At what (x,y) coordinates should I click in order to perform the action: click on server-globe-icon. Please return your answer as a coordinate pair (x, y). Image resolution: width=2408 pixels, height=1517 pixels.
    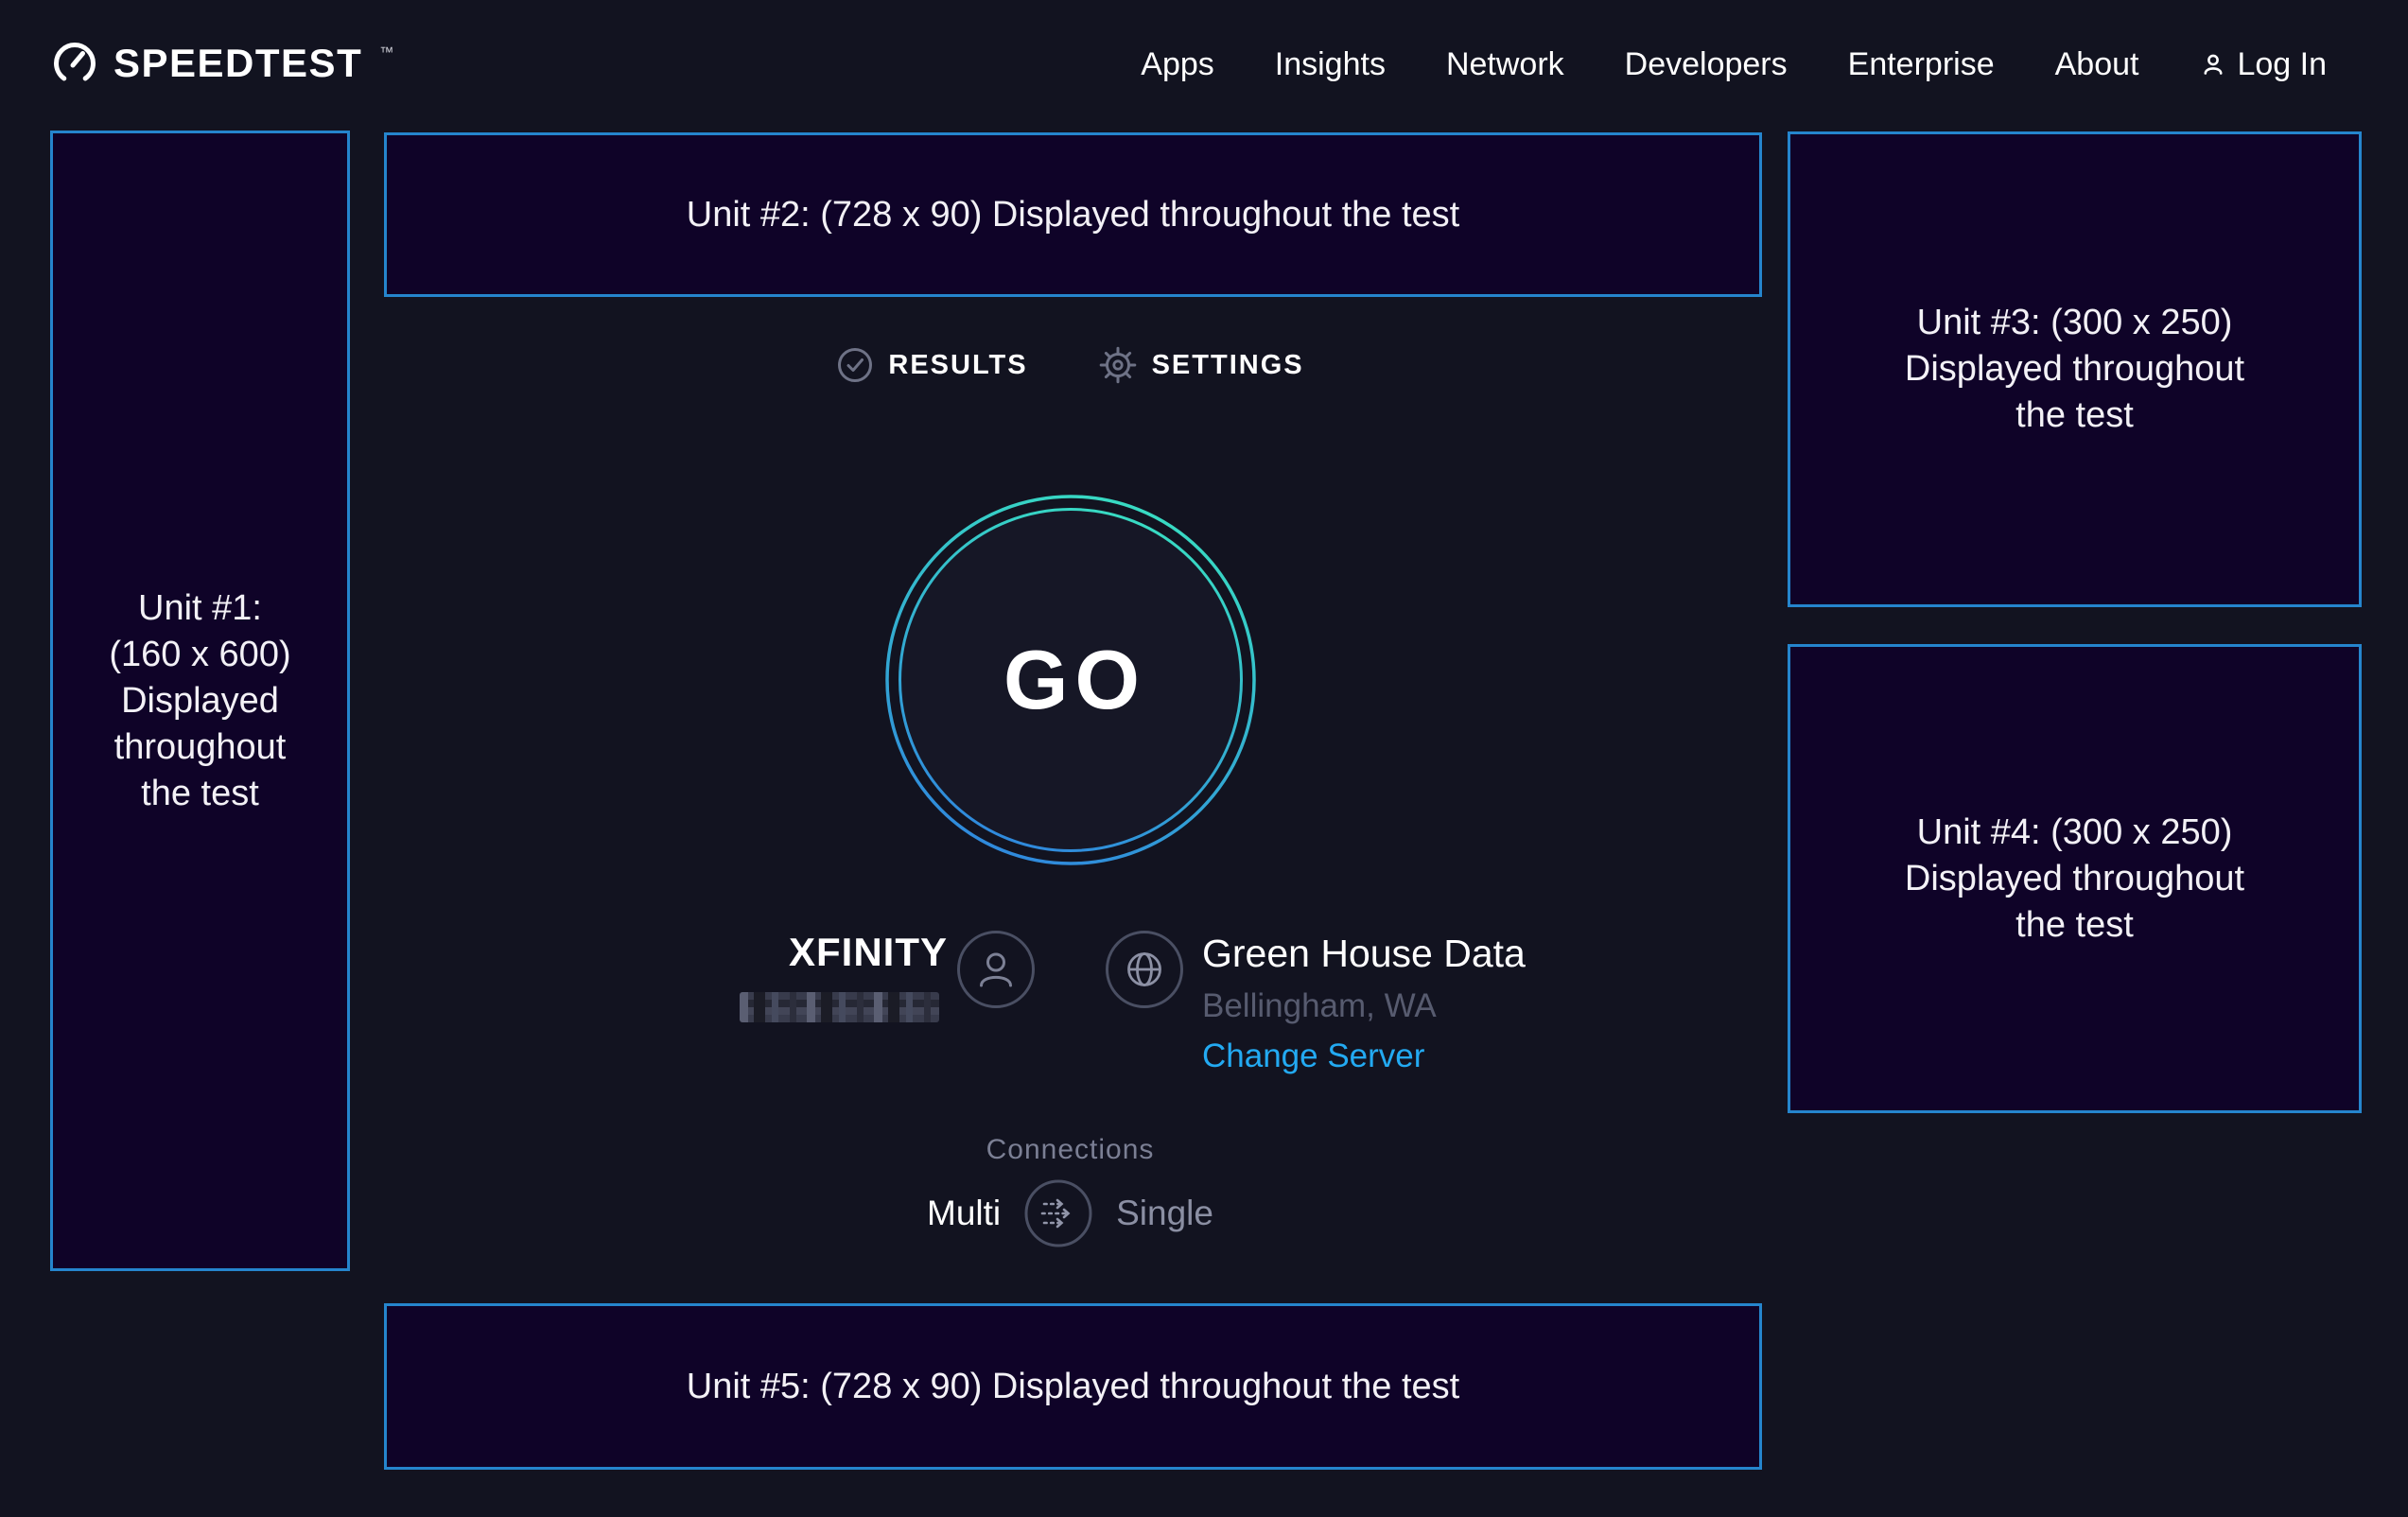
    Looking at the image, I should click on (1145, 970).